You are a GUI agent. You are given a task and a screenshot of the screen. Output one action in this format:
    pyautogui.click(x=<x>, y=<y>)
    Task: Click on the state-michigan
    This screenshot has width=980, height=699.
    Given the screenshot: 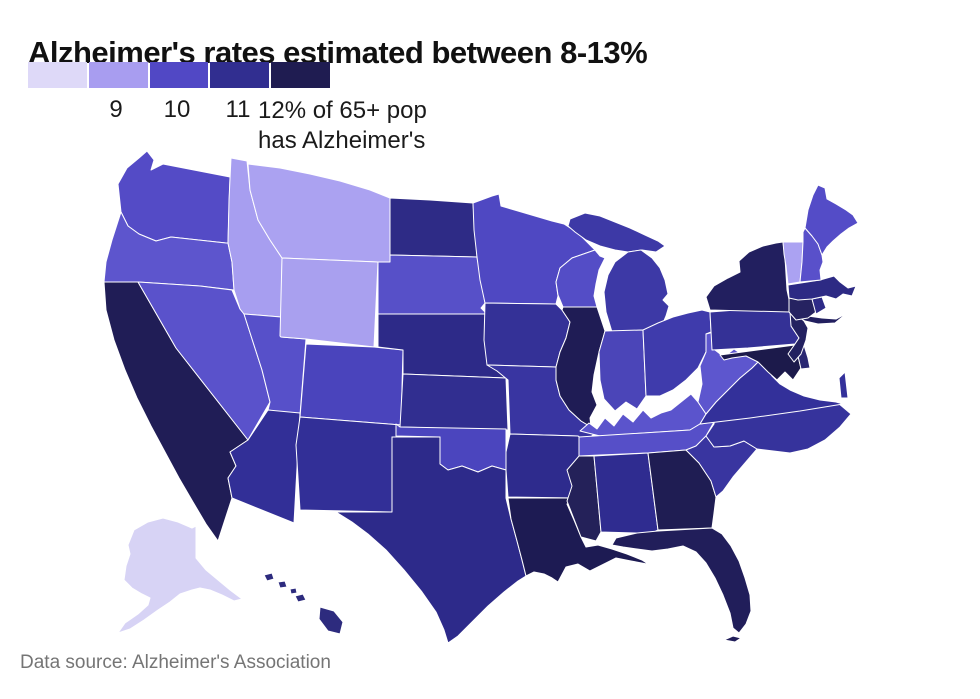 What is the action you would take?
    pyautogui.click(x=636, y=291)
    